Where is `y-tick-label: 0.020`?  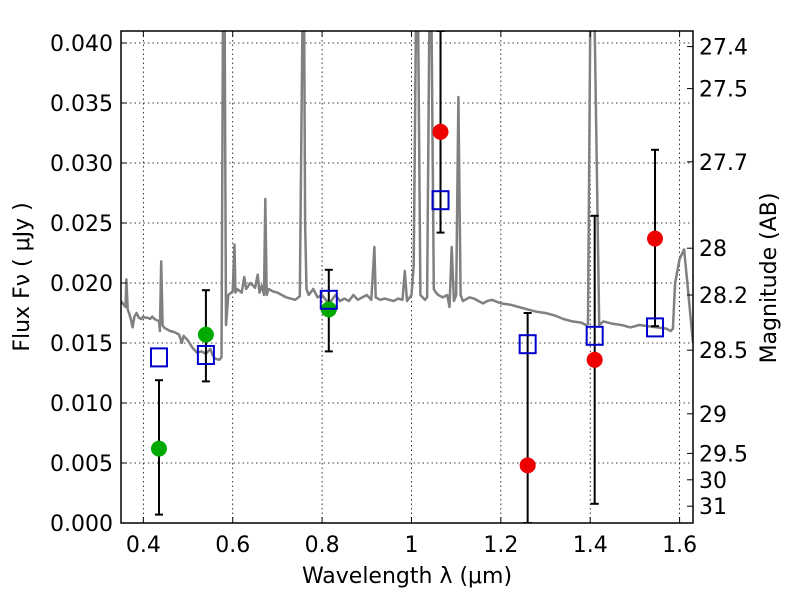 y-tick-label: 0.020 is located at coordinates (81, 284).